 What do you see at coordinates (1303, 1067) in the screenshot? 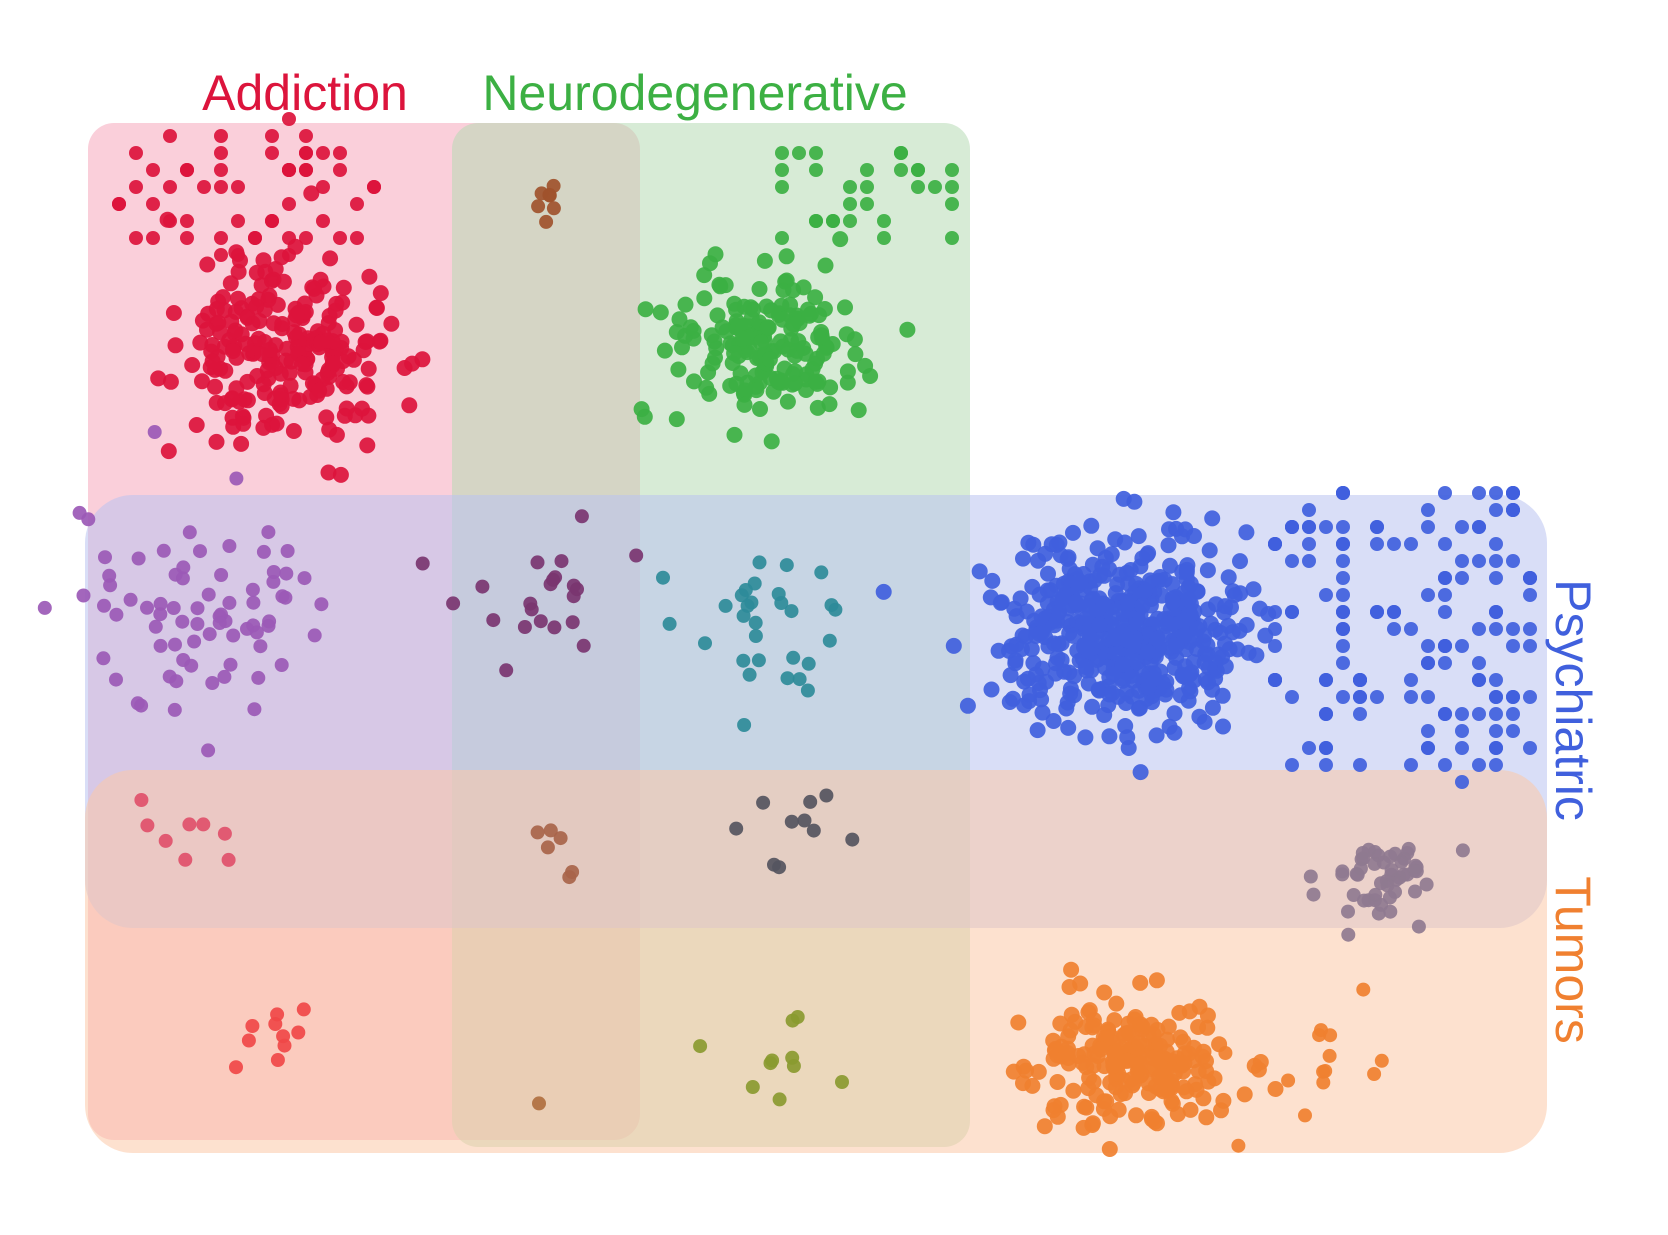
I see `node-cluster-tumors-only` at bounding box center [1303, 1067].